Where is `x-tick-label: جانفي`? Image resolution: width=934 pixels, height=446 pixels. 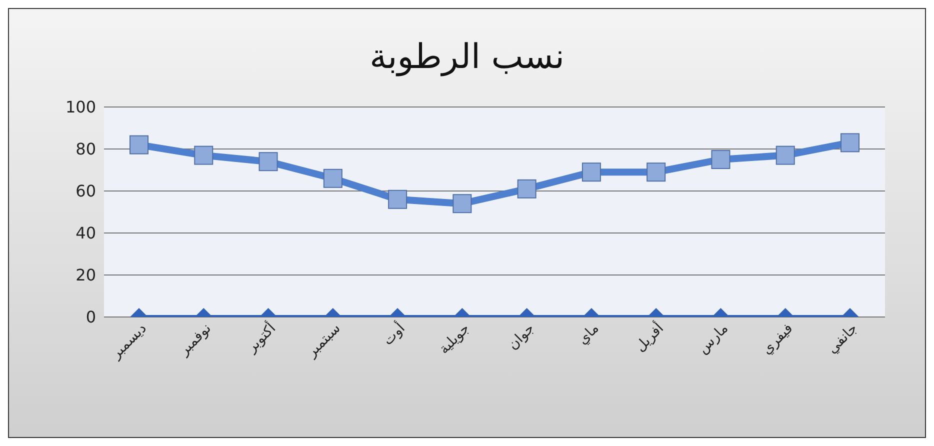
x-tick-label: جانفي is located at coordinates (842, 338).